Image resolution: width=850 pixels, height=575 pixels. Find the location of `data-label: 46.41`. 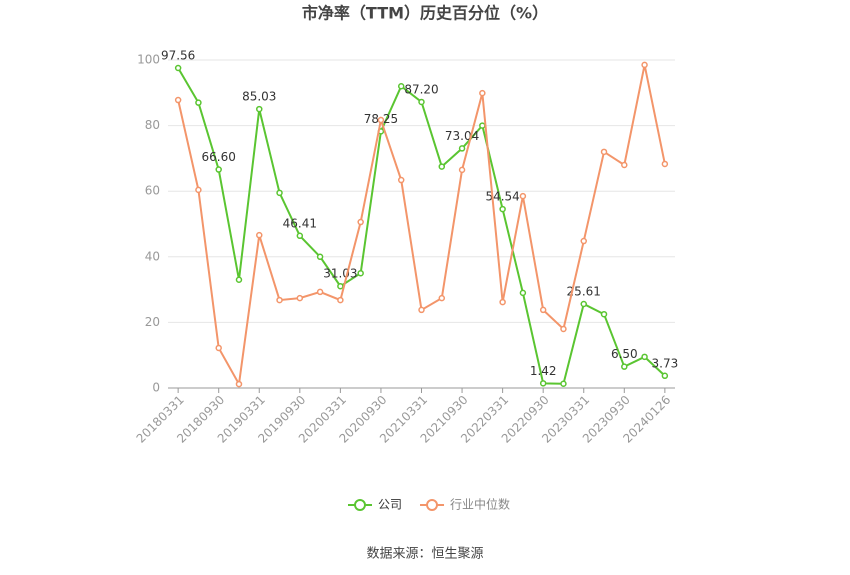

data-label: 46.41 is located at coordinates (300, 223).